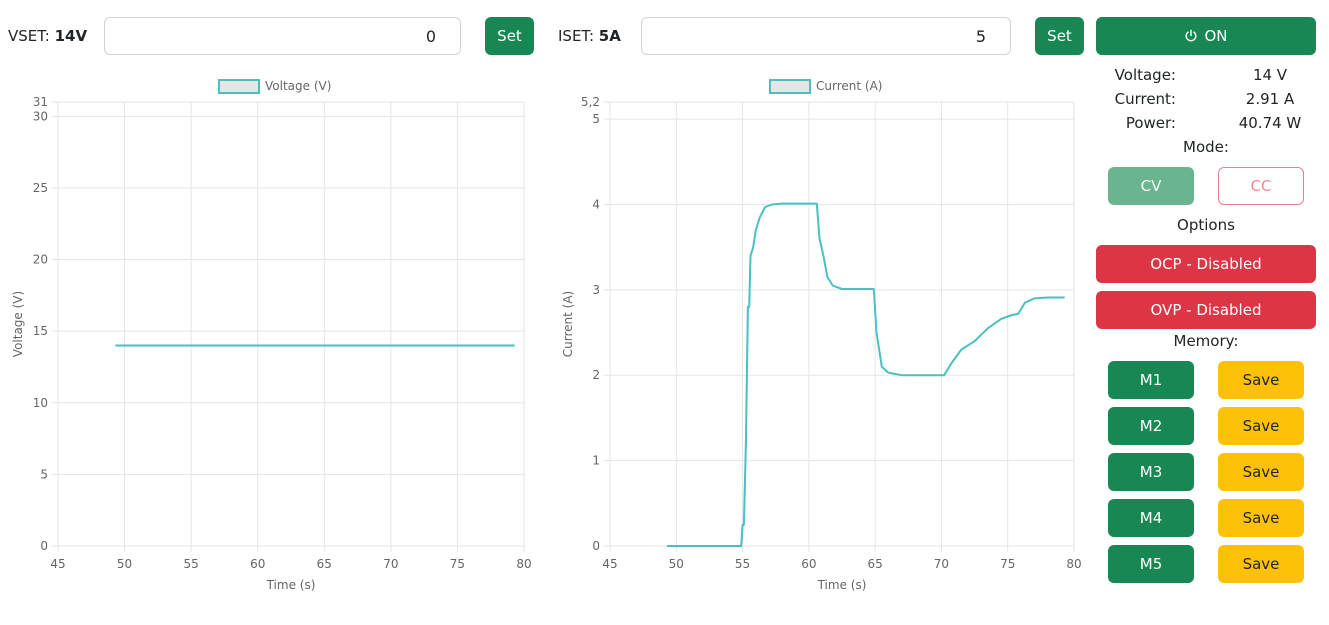 The height and width of the screenshot is (625, 1329). Describe the element at coordinates (191, 564) in the screenshot. I see `voltage-chart-x-tick-label: 55` at that location.